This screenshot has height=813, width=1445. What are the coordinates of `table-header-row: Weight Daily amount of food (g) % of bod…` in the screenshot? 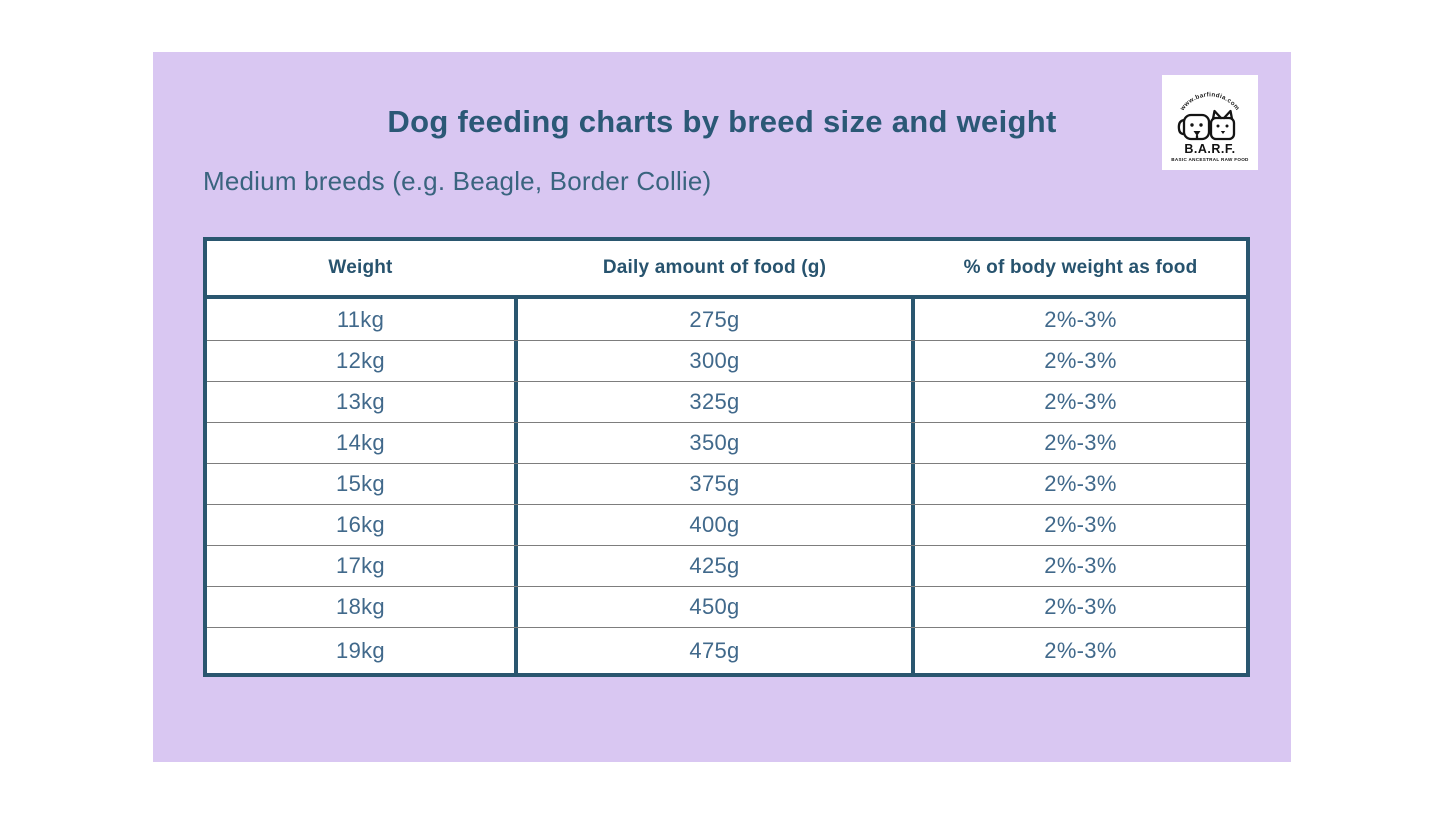 It's located at (726, 270).